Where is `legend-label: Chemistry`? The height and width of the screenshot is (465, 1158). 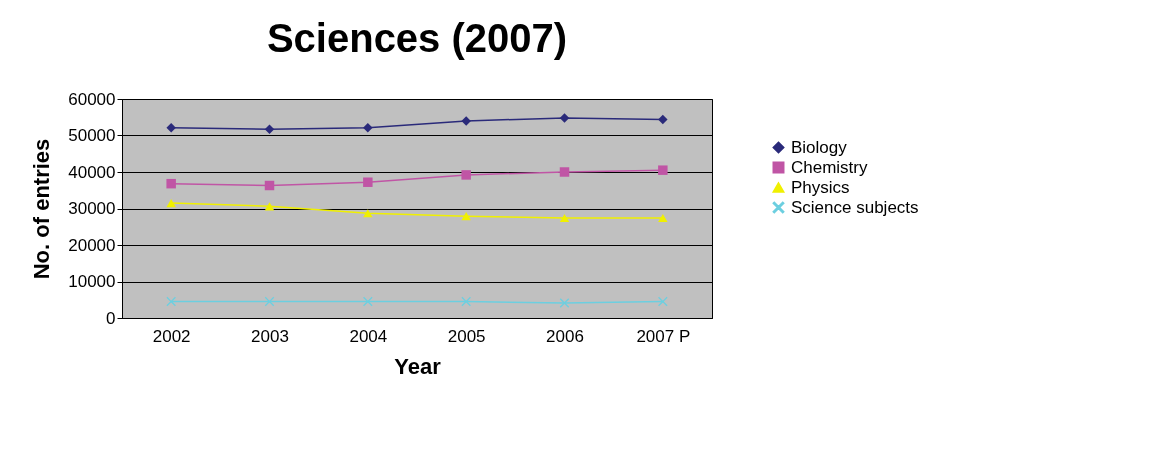
legend-label: Chemistry is located at coordinates (830, 167).